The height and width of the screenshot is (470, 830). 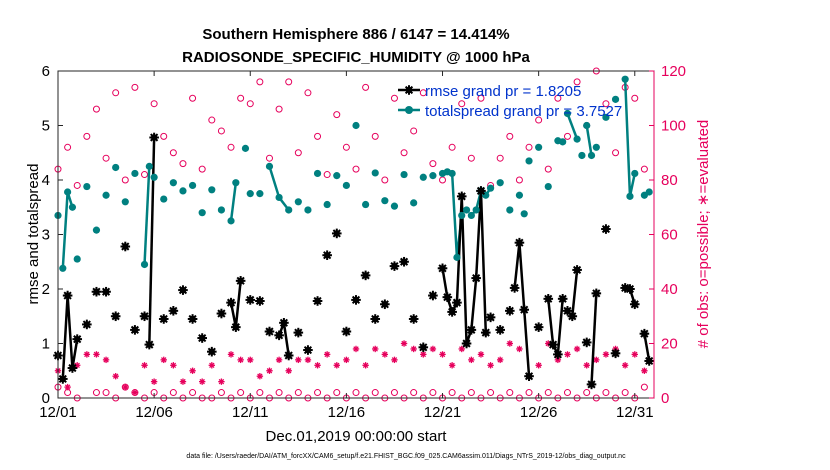 What do you see at coordinates (669, 289) in the screenshot?
I see `y-tick-label-right: 40` at bounding box center [669, 289].